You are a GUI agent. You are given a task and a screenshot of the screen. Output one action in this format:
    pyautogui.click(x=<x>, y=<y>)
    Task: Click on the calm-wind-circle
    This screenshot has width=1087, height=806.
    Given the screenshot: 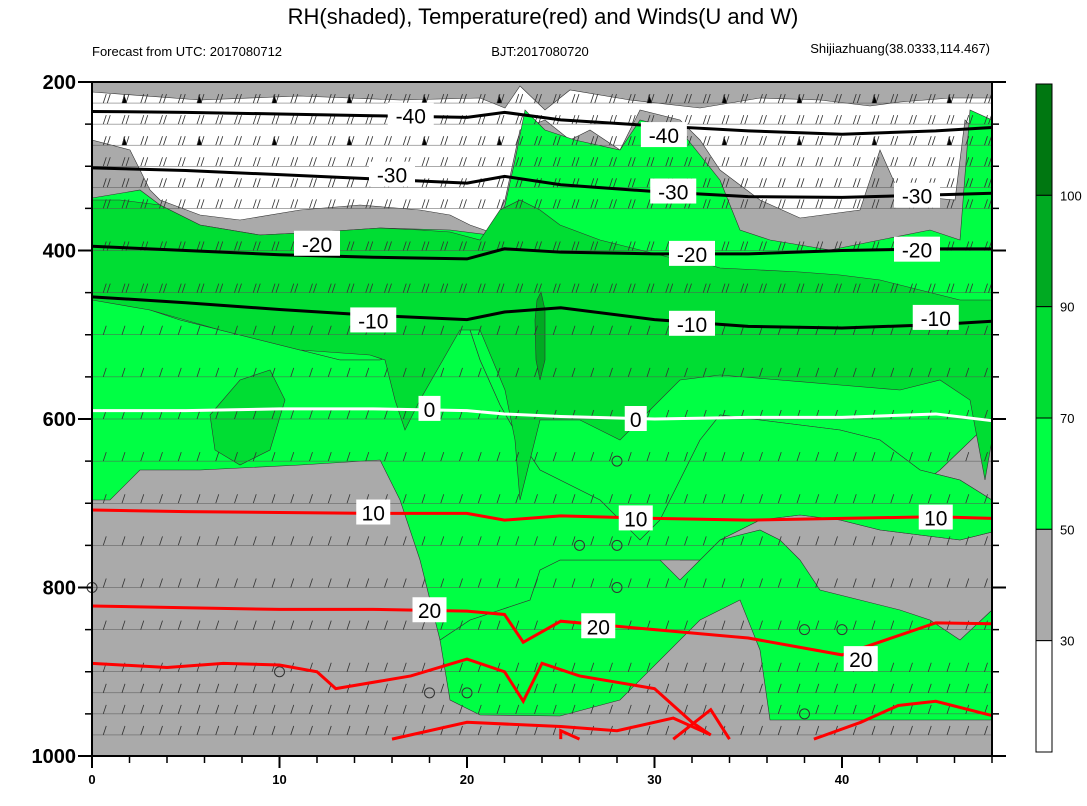 What is the action you would take?
    pyautogui.click(x=467, y=693)
    